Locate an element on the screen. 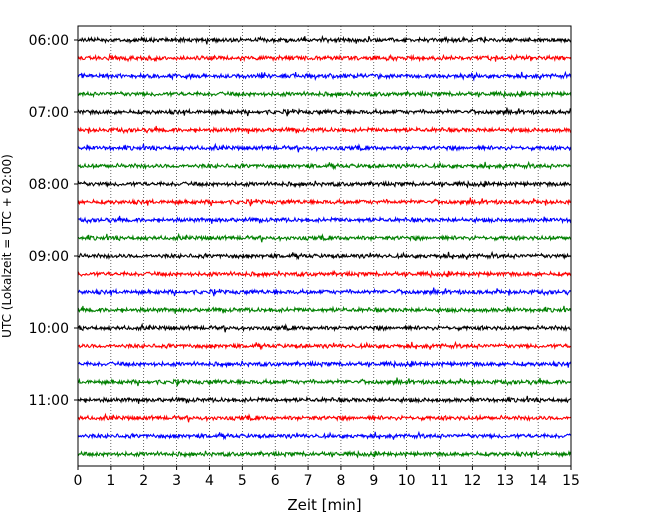 This screenshot has width=650, height=520. y-tick-label: 10:00 is located at coordinates (49, 329).